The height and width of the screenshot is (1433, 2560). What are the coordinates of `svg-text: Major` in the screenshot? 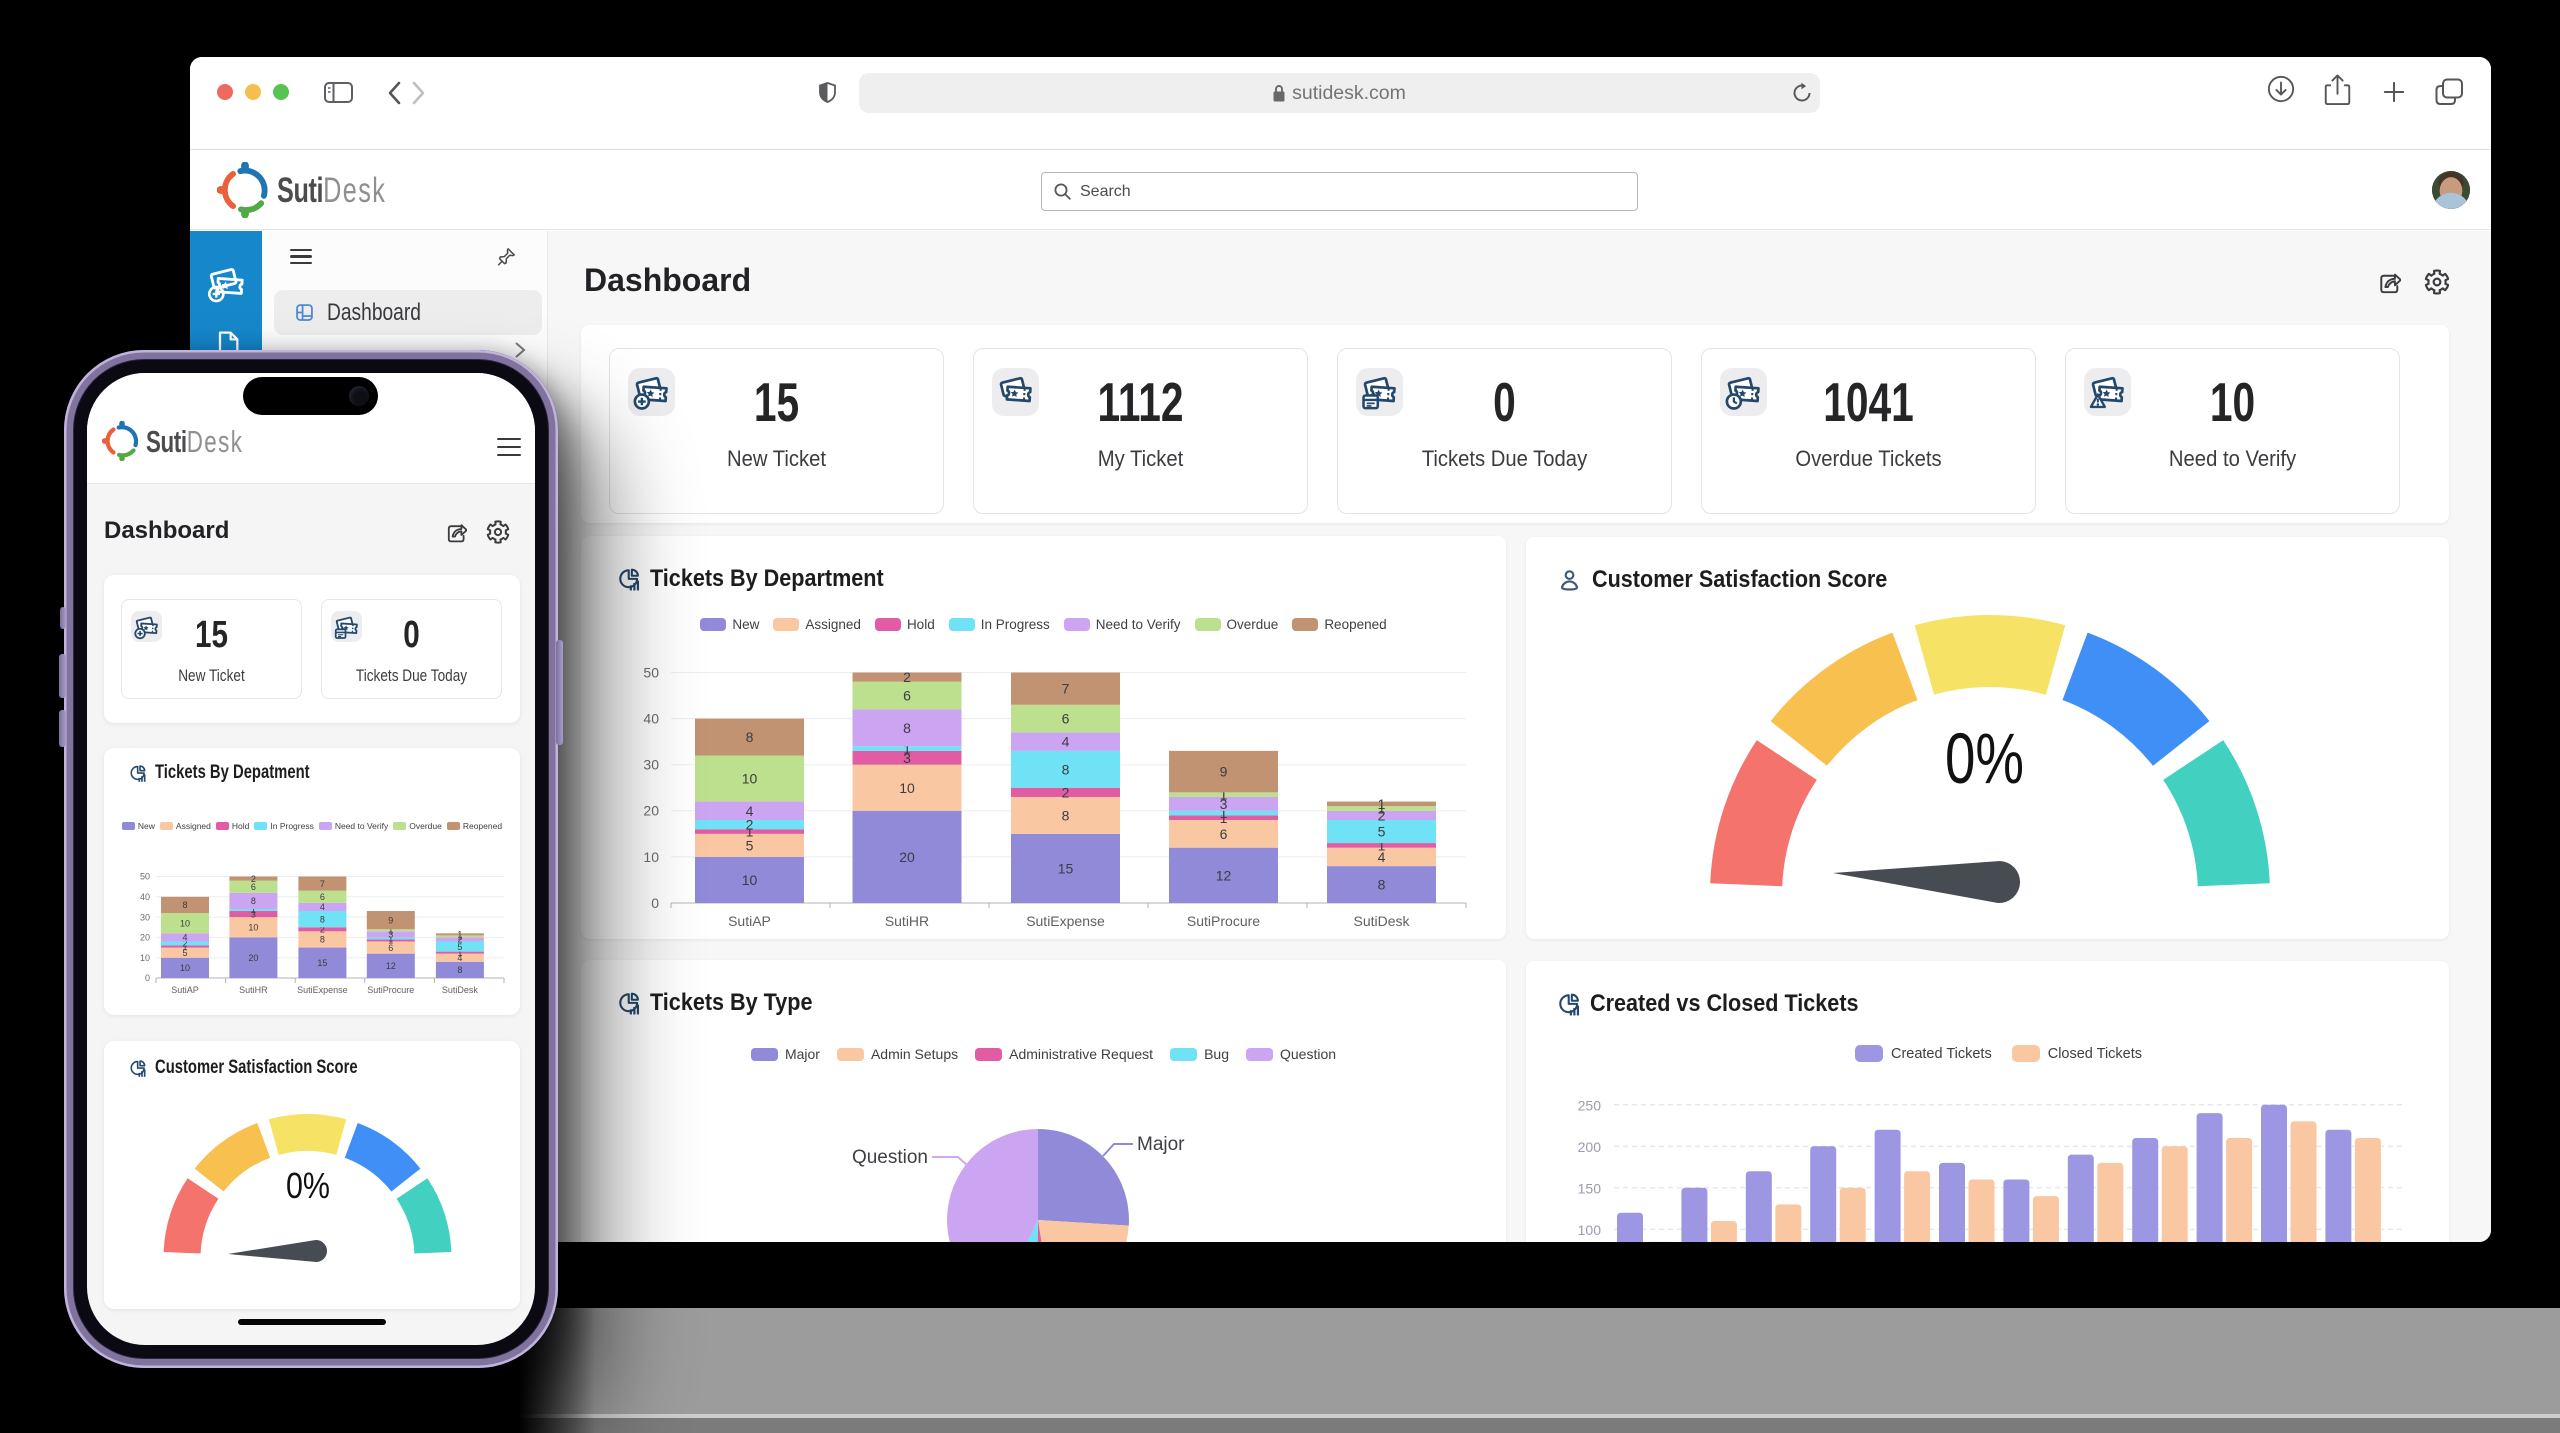 It's located at (1161, 1144).